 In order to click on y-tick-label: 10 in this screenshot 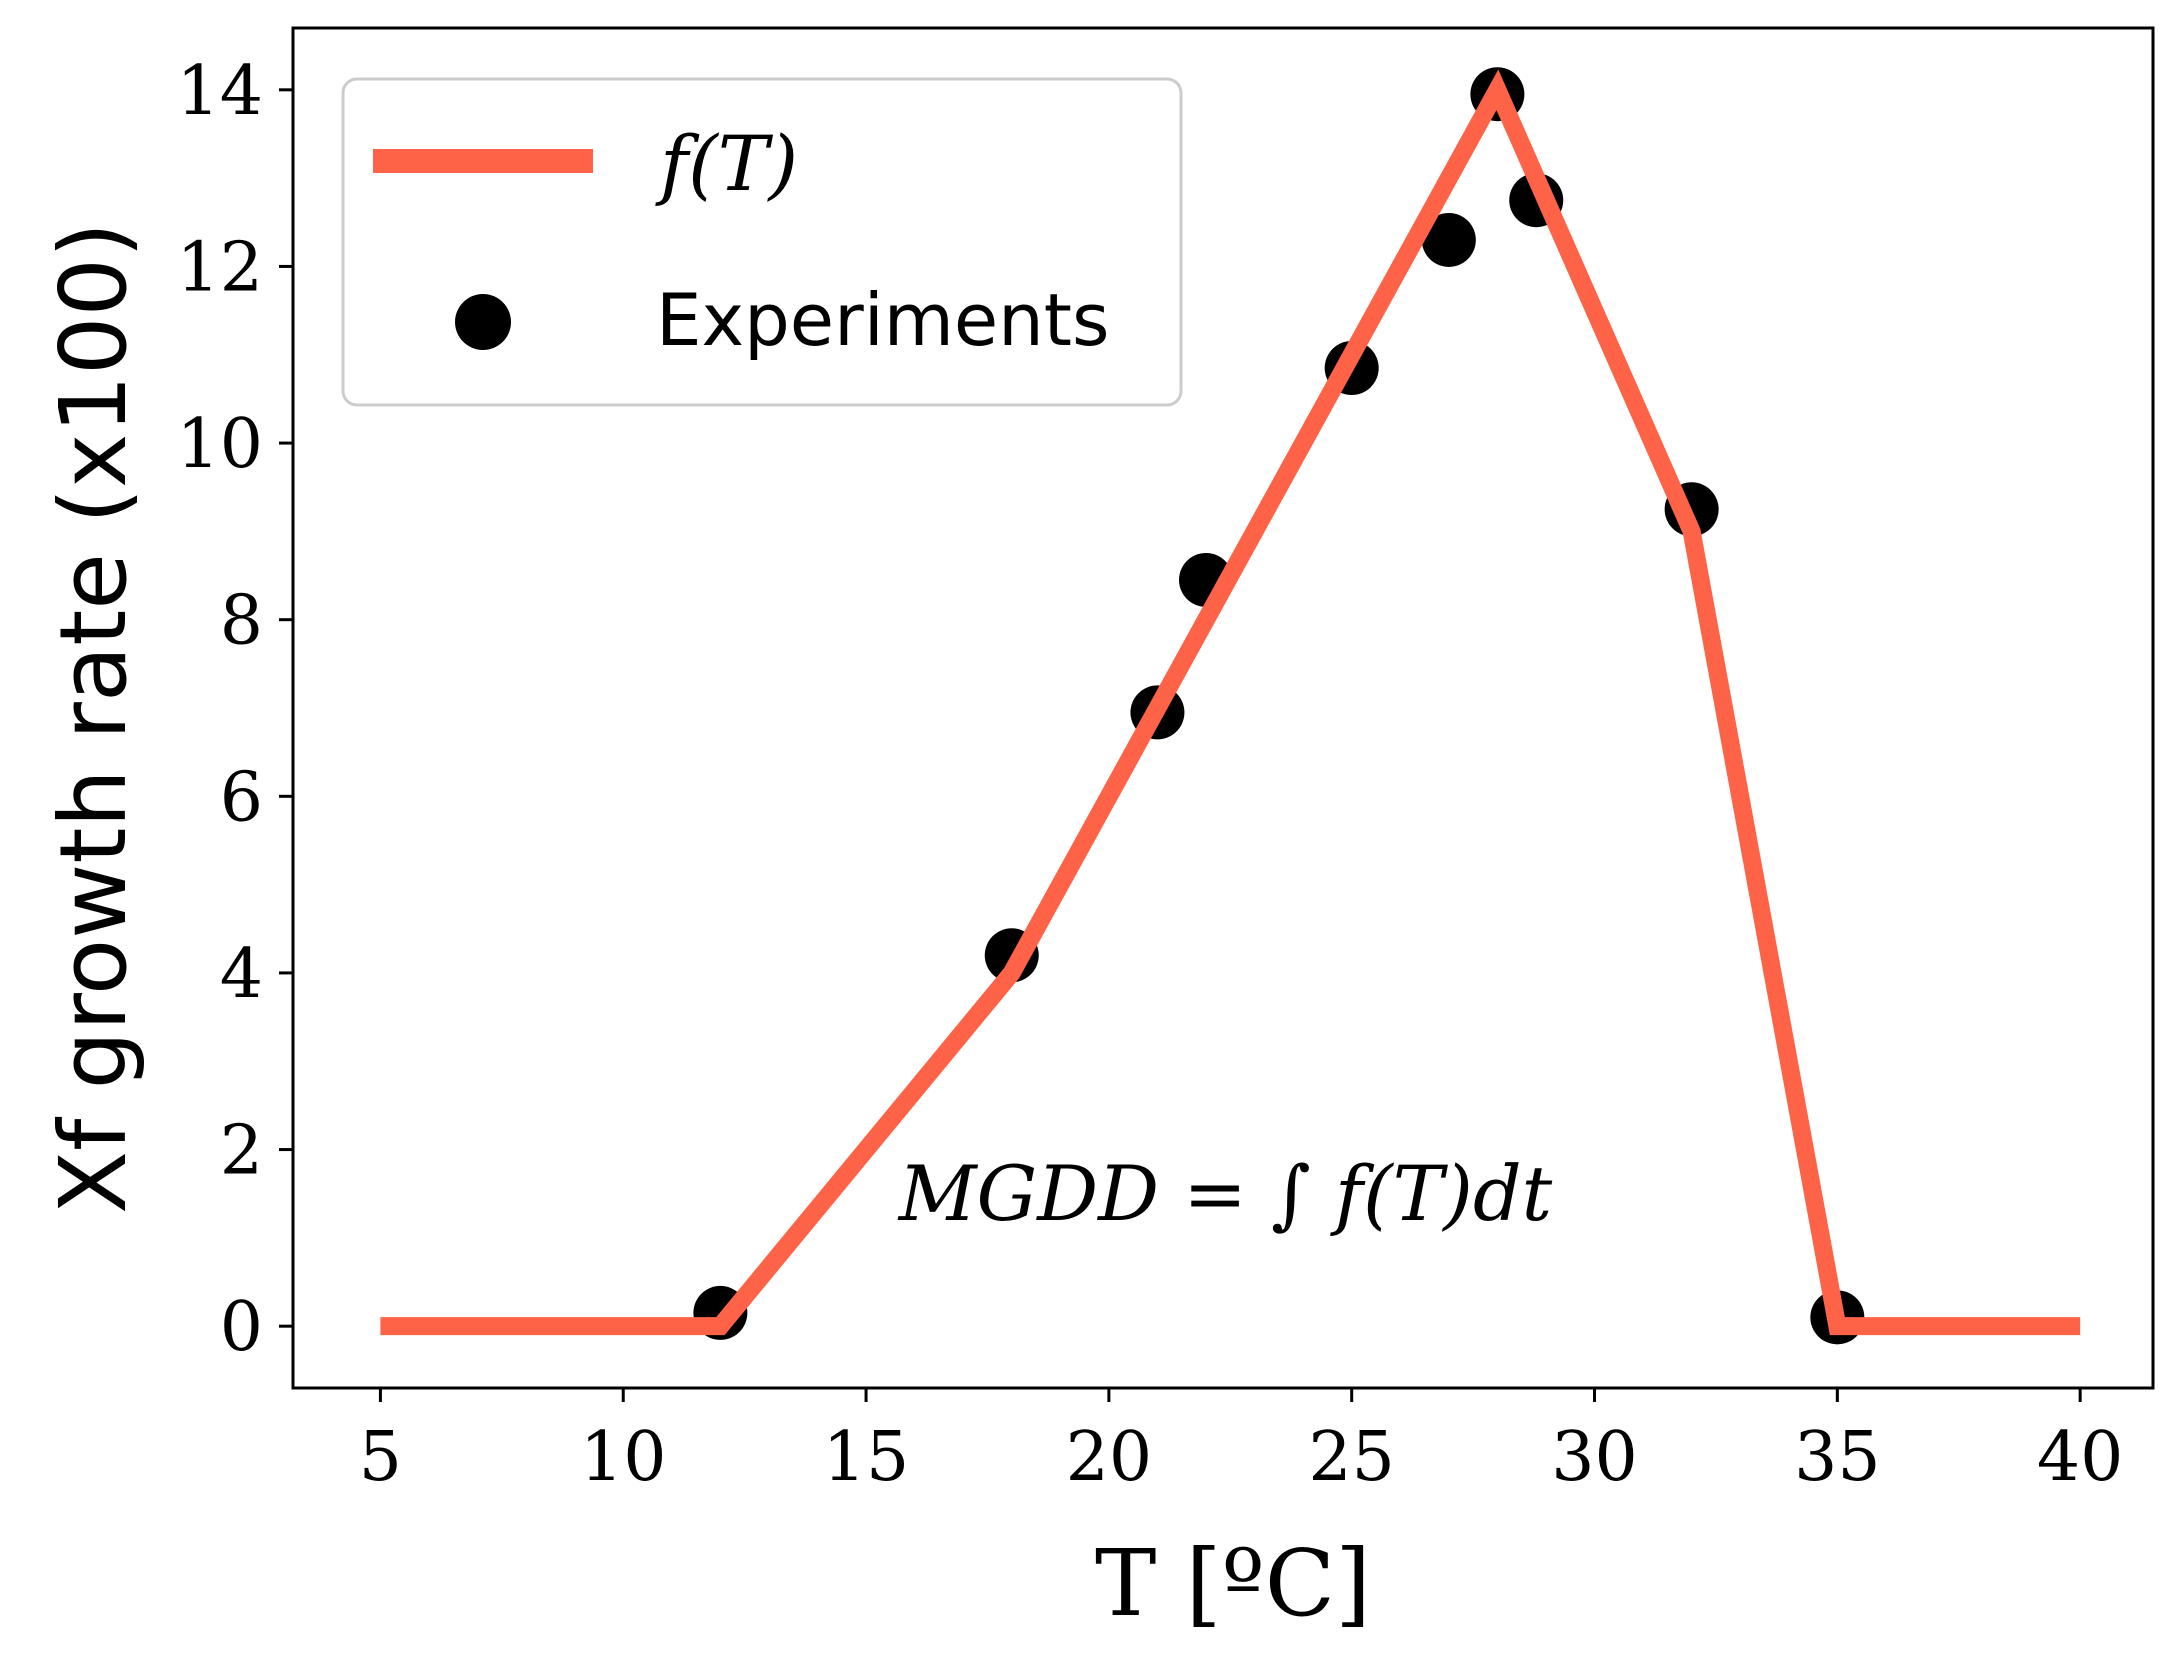, I will do `click(219, 444)`.